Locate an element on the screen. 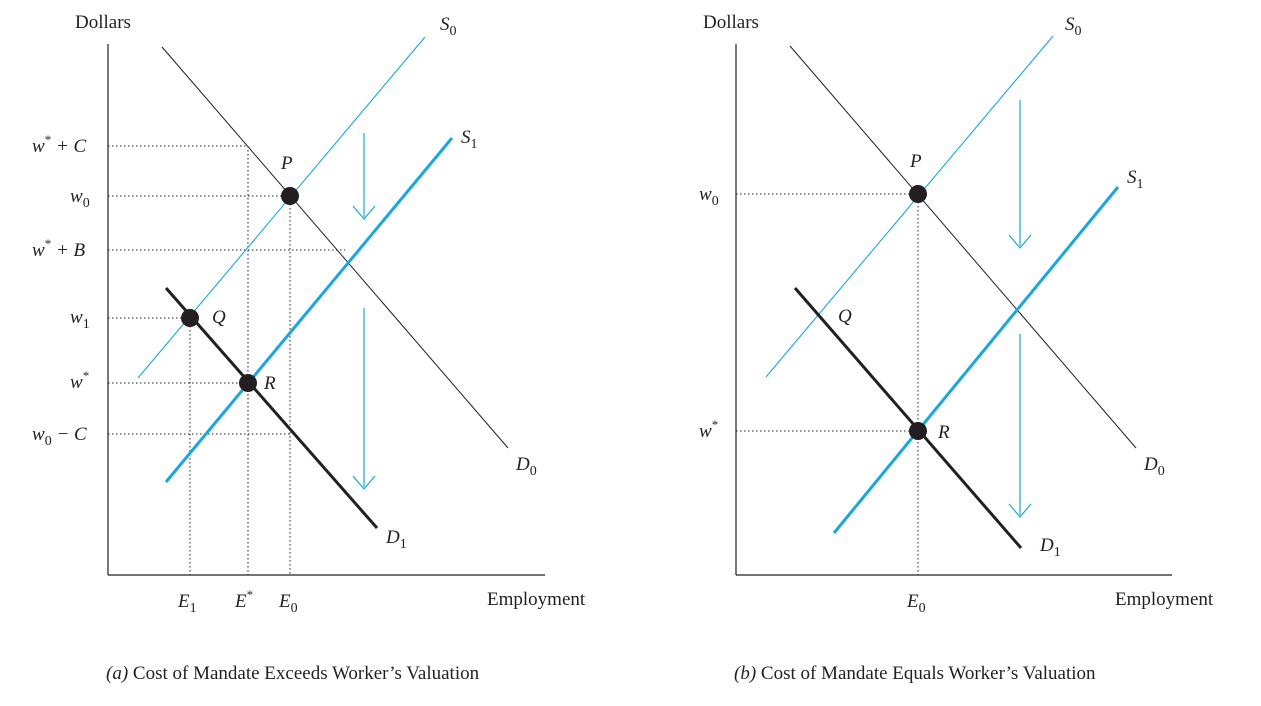 This screenshot has width=1261, height=706. label-w0-minus-c: w0 − C is located at coordinates (59, 436).